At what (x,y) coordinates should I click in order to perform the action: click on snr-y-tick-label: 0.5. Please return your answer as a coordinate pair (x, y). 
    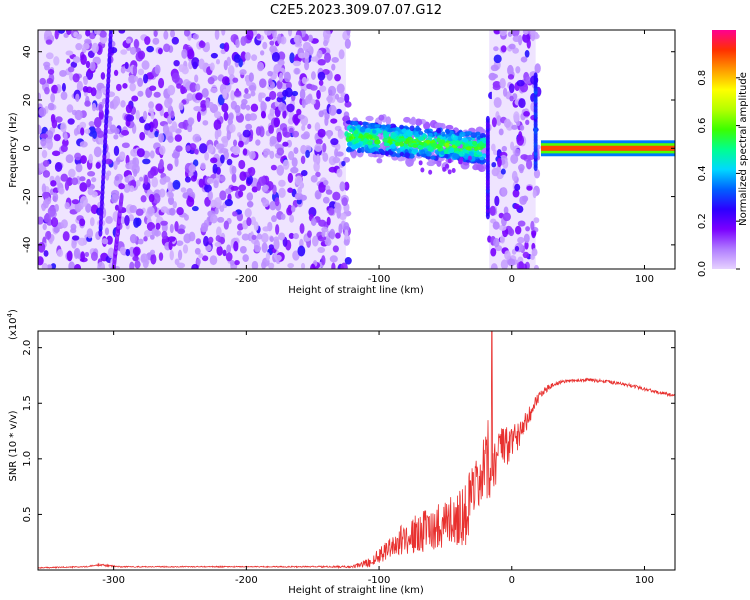
    Looking at the image, I should click on (27, 514).